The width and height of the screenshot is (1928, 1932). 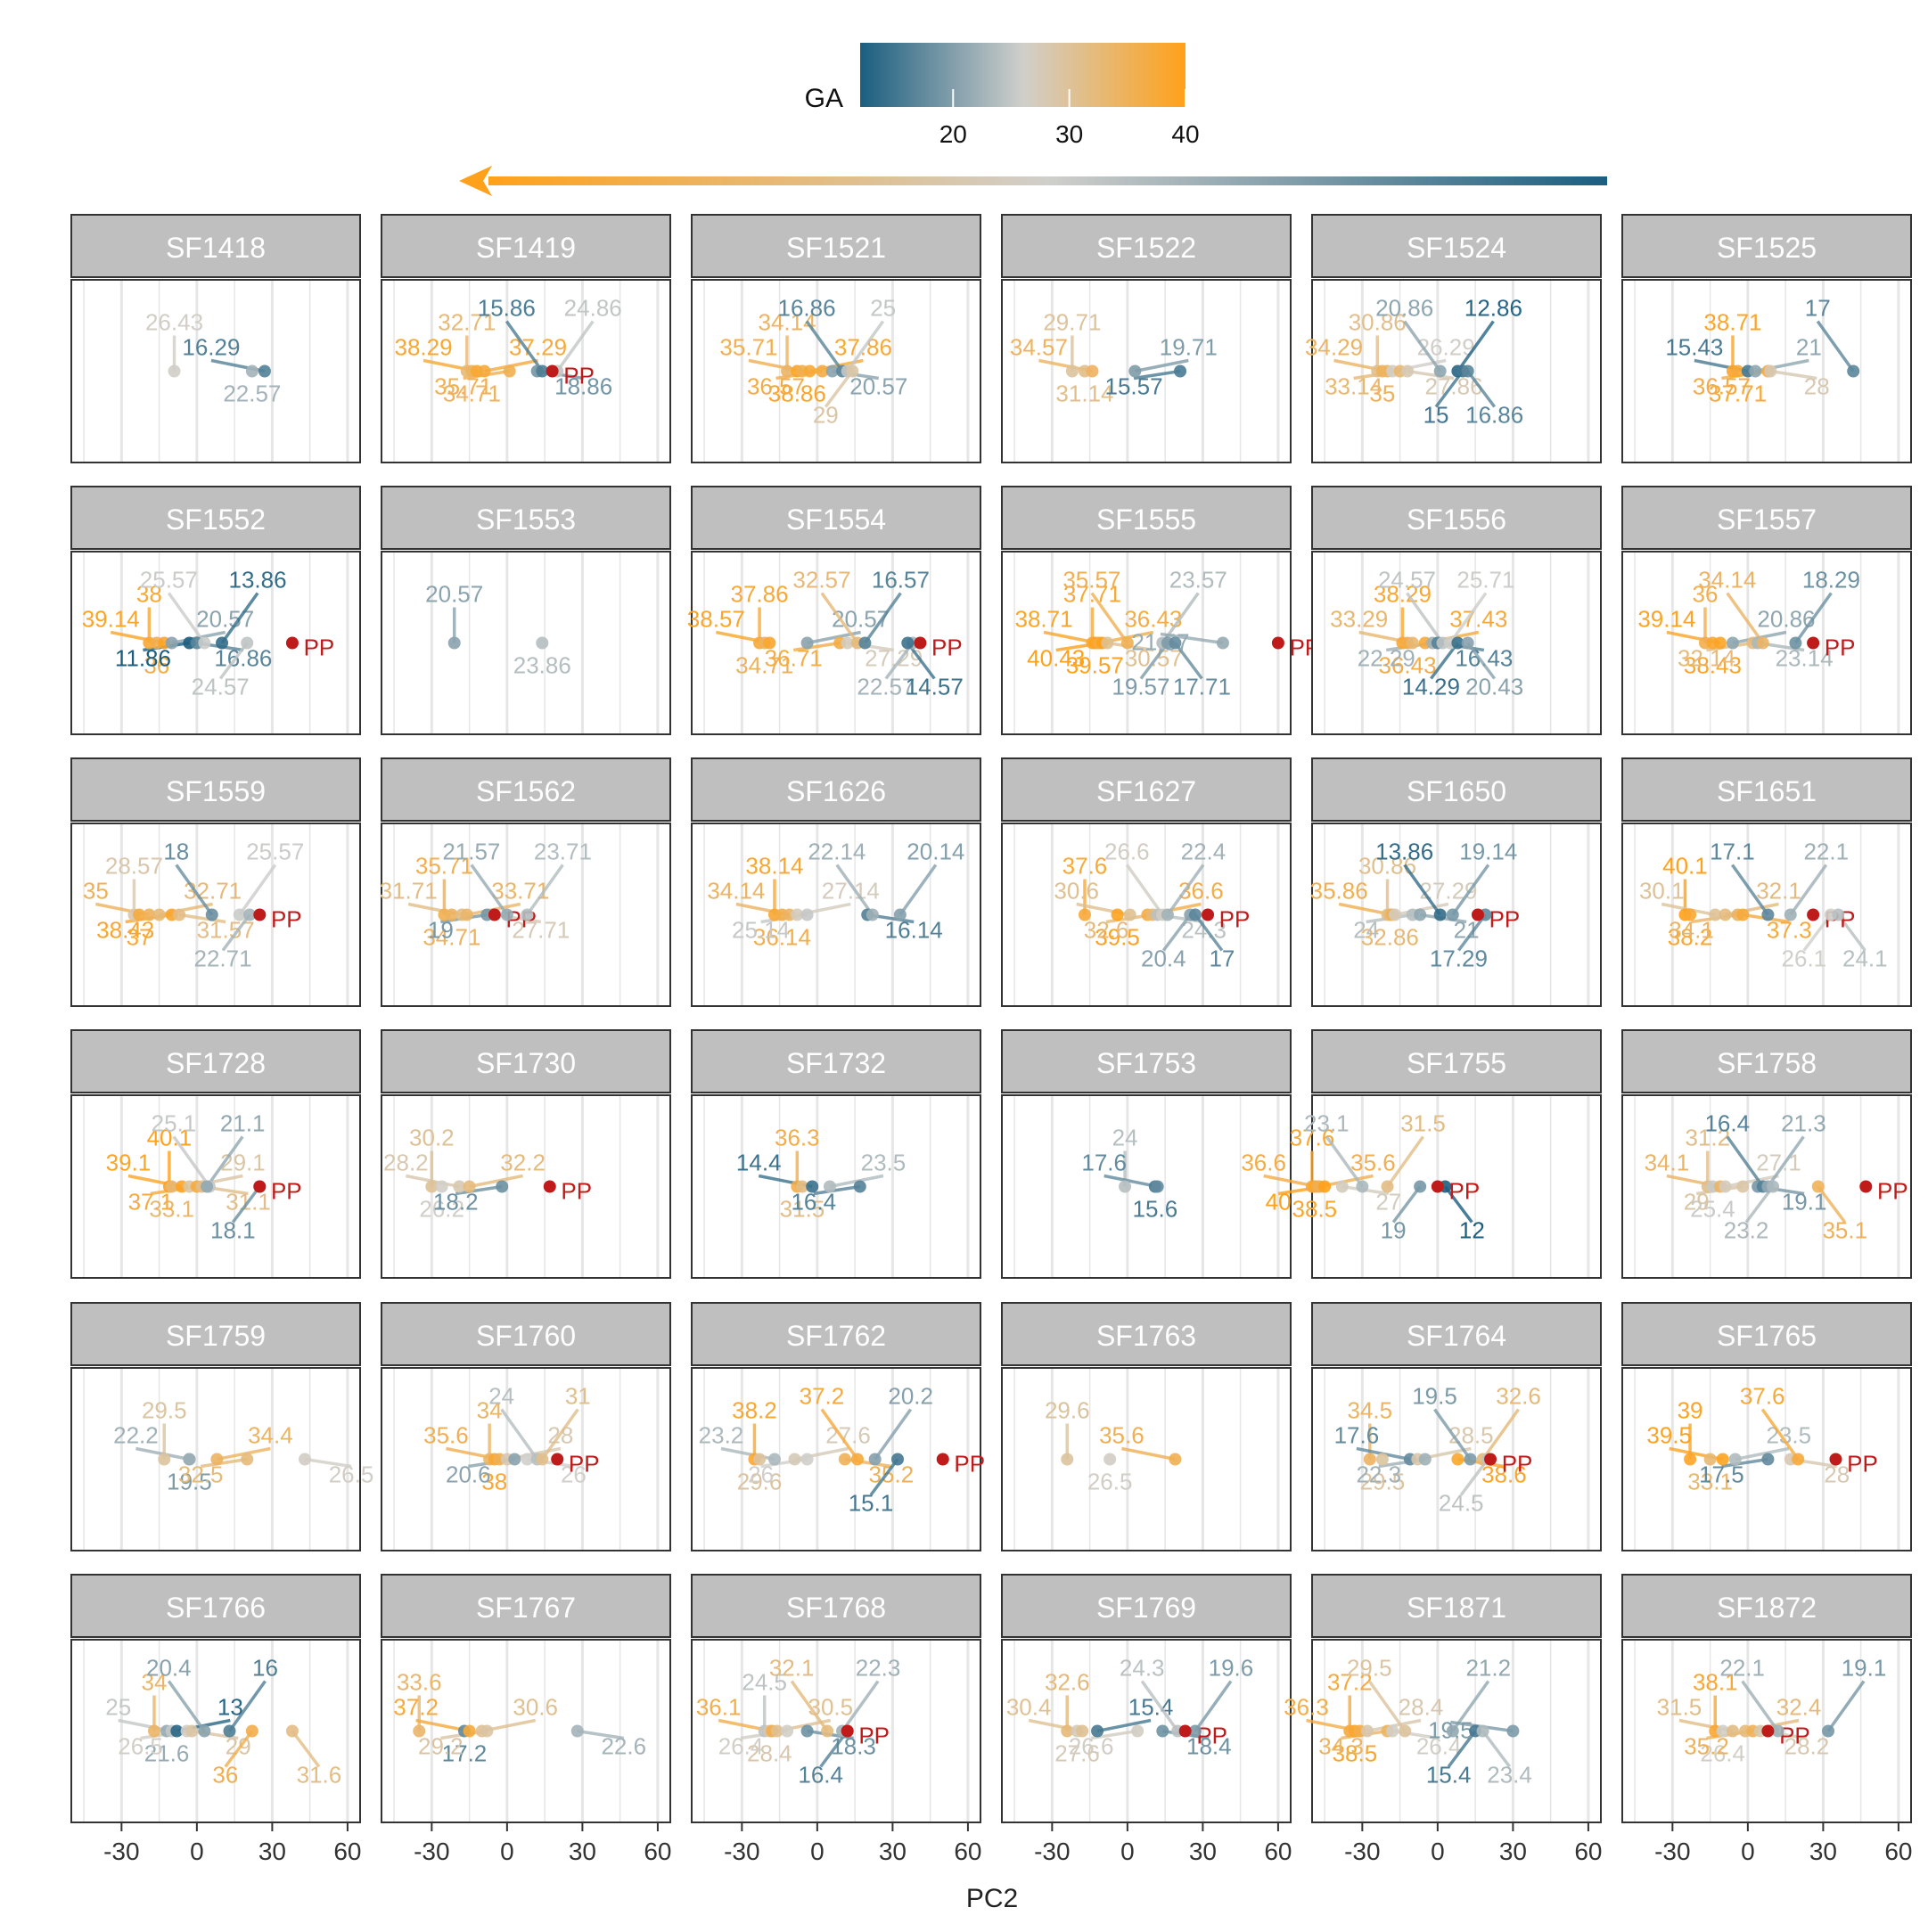 I want to click on point-label: 29.5, so click(x=1369, y=1668).